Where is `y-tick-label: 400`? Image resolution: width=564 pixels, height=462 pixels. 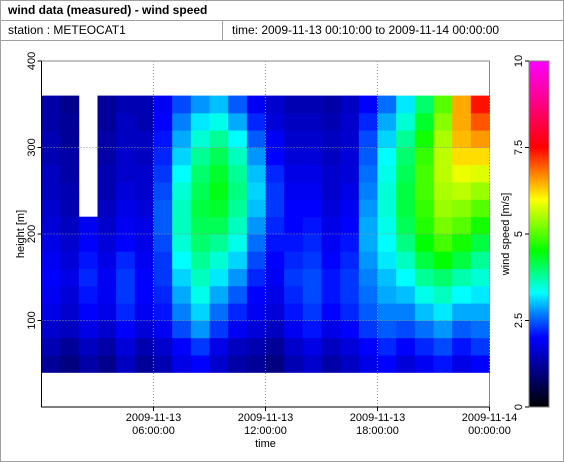
y-tick-label: 400 is located at coordinates (32, 61).